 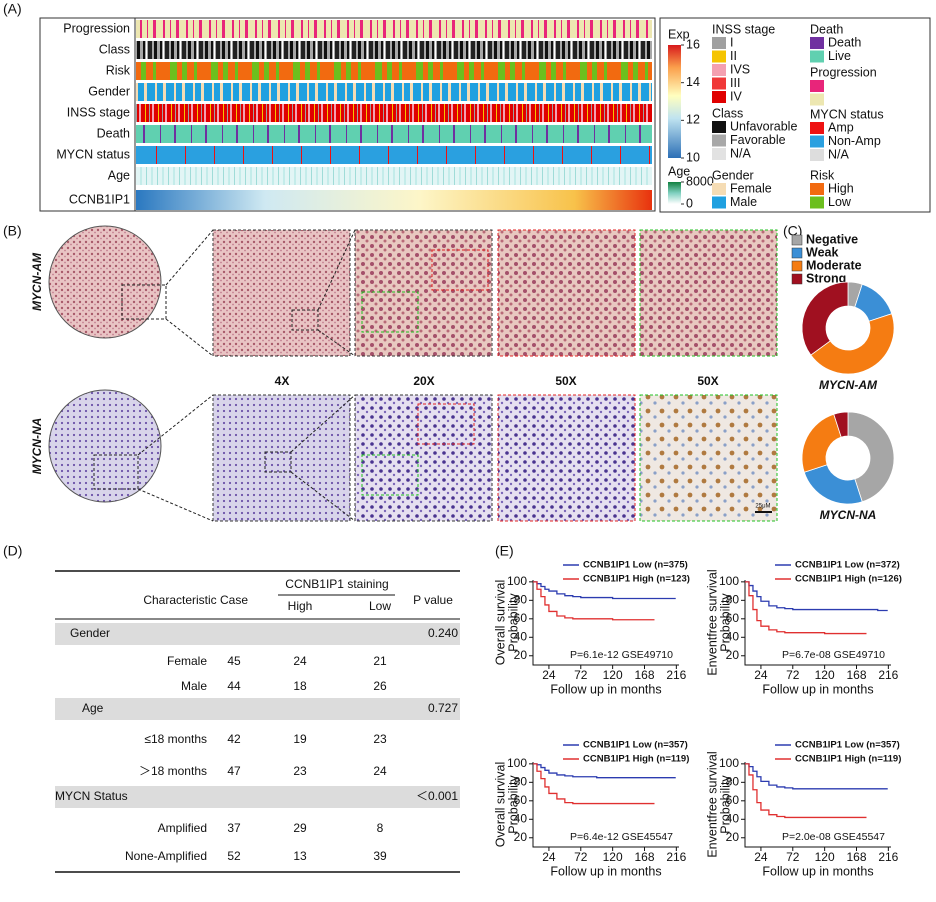 I want to click on colorbar-tick-label: 14, so click(x=693, y=82).